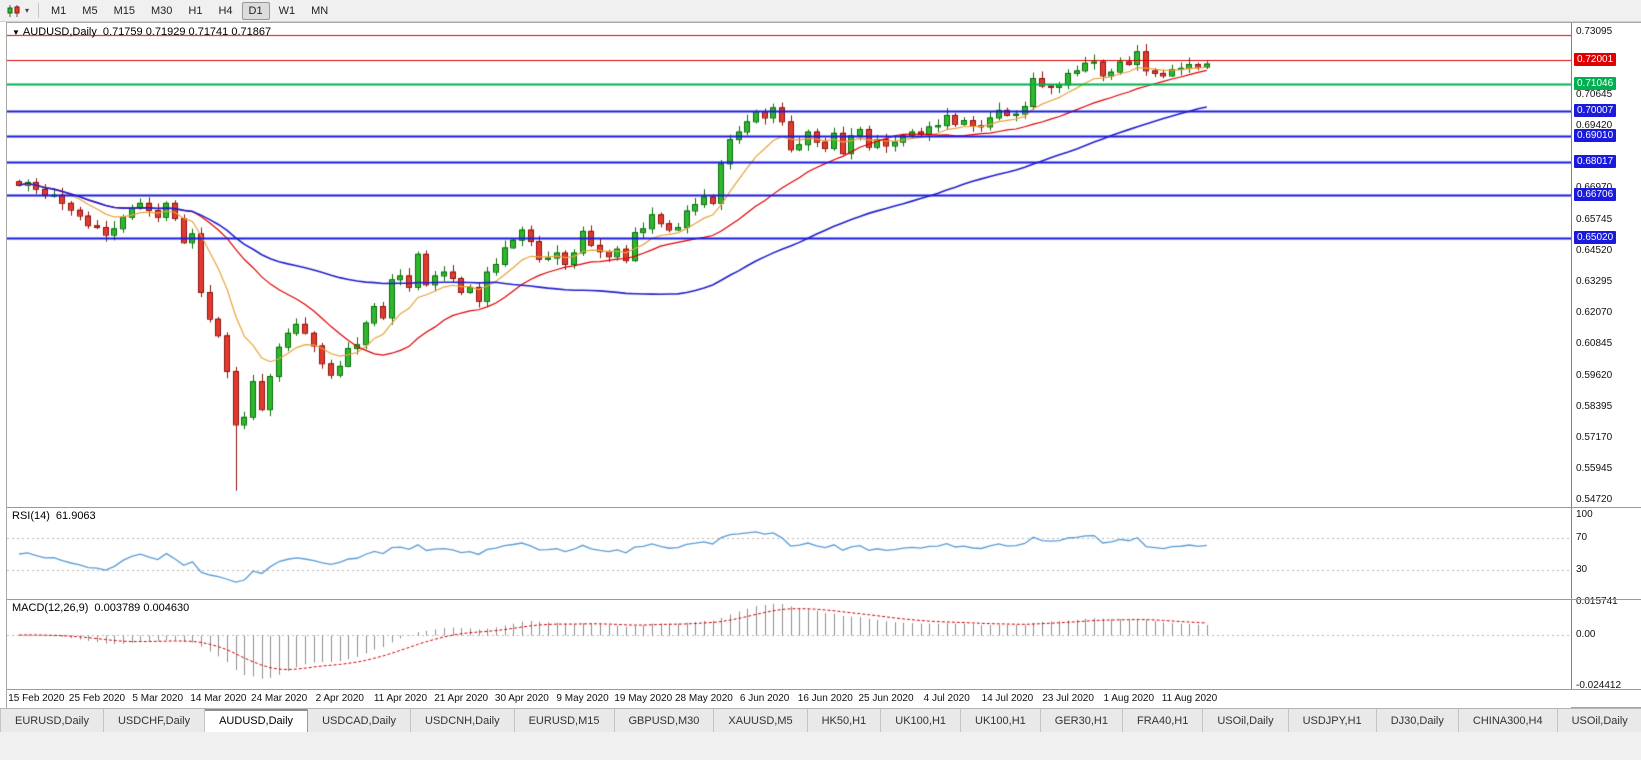  What do you see at coordinates (521, 698) in the screenshot?
I see `time-axis-label: 30 Apr 2020` at bounding box center [521, 698].